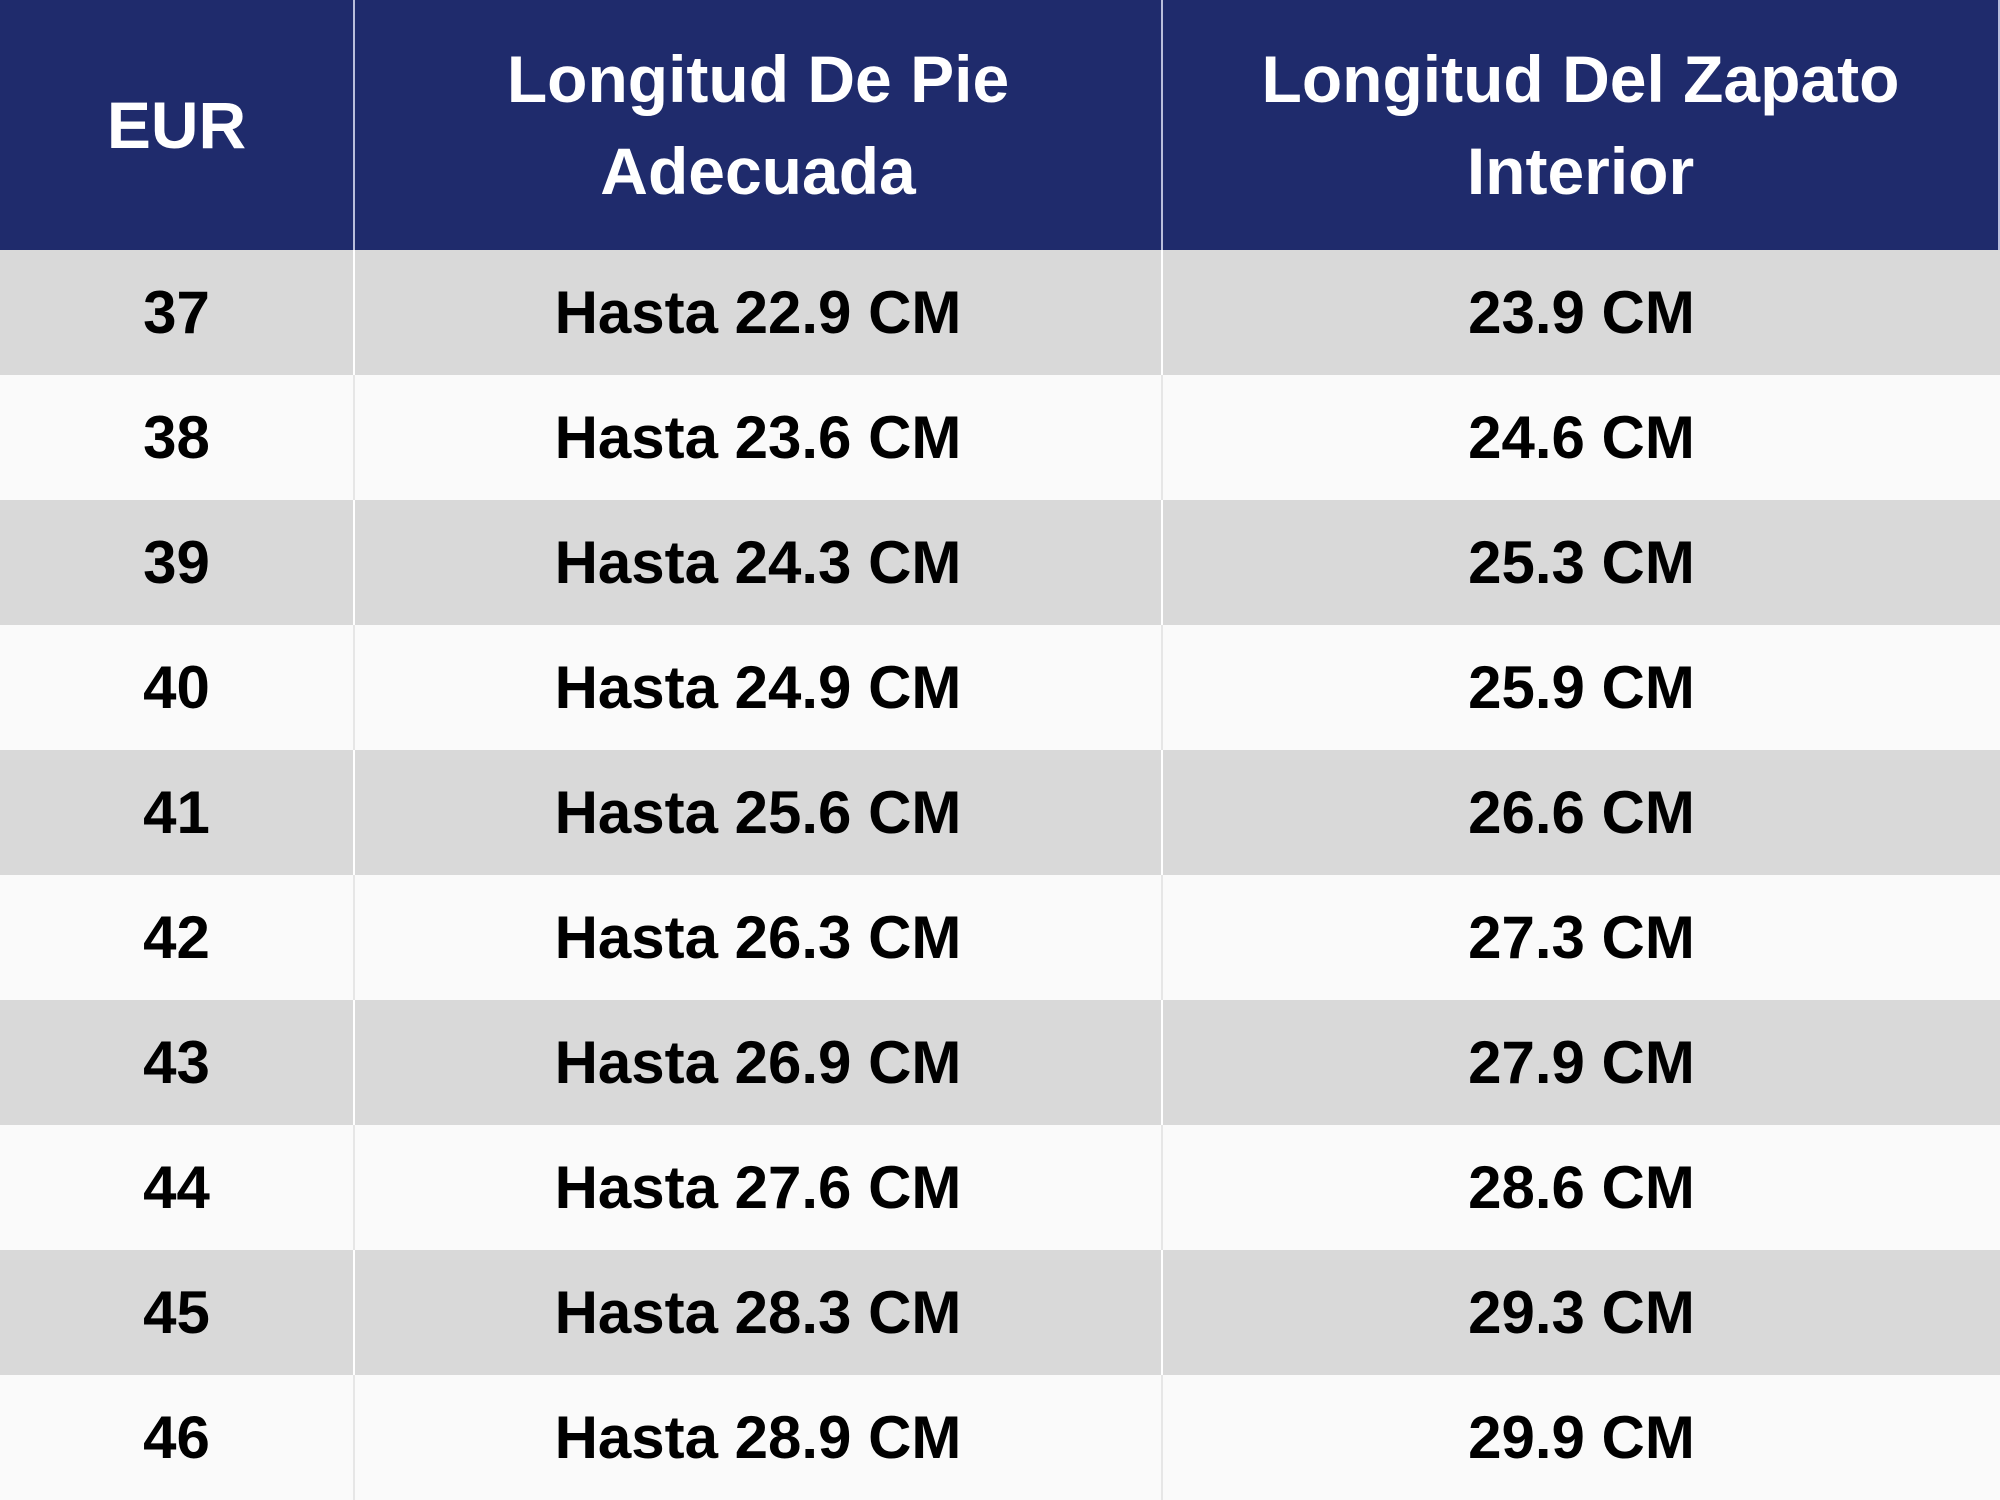  What do you see at coordinates (1581, 312) in the screenshot?
I see `table-cell: 23.9 CM` at bounding box center [1581, 312].